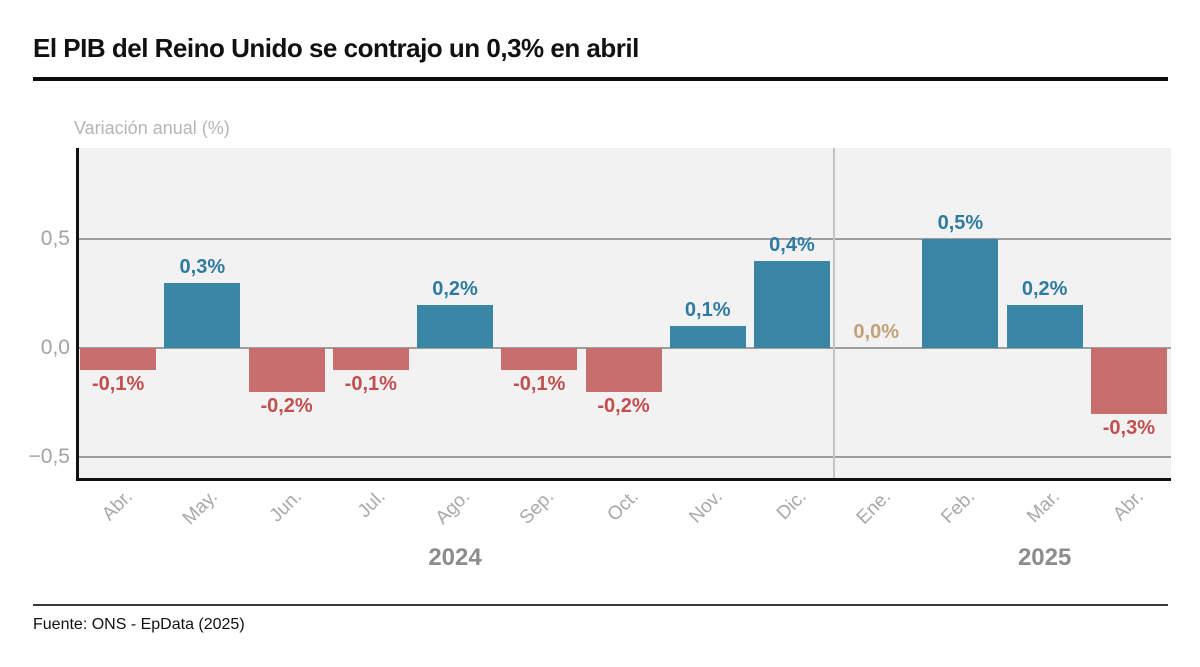 Image resolution: width=1200 pixels, height=667 pixels. What do you see at coordinates (876, 332) in the screenshot?
I see `bar-value-label: 0,0%` at bounding box center [876, 332].